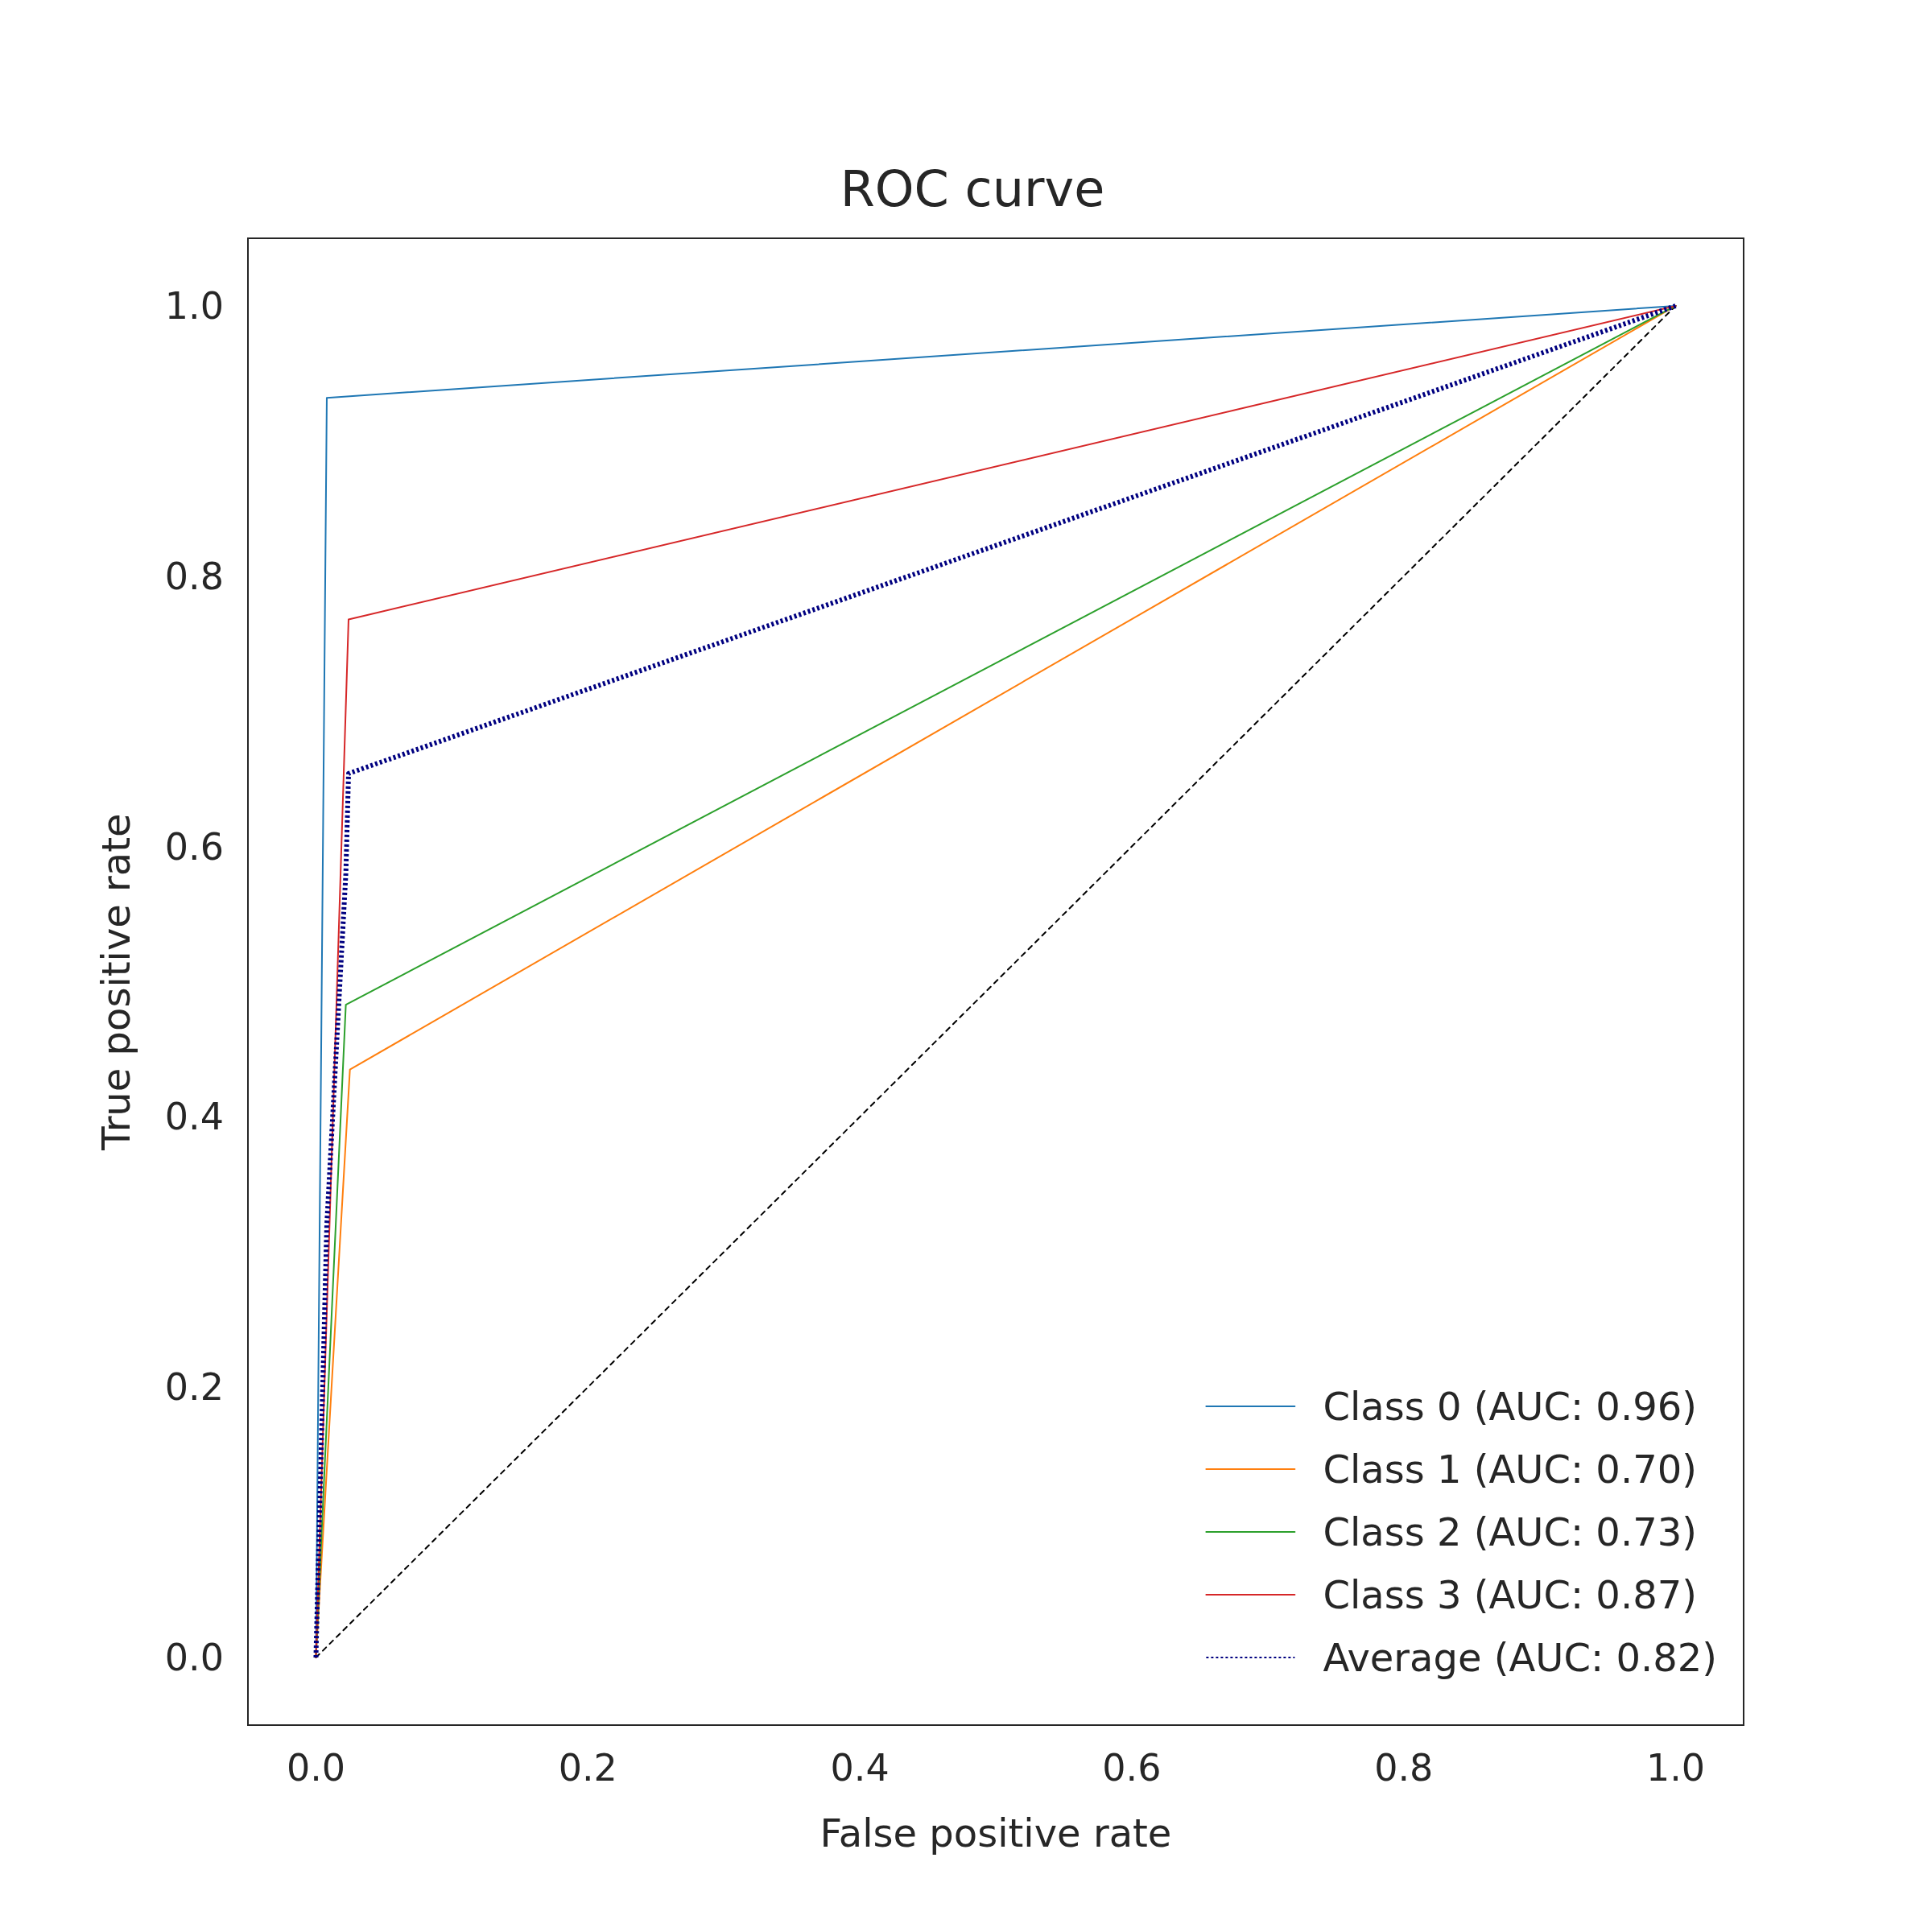  I want to click on x-tick-label: 0.8, so click(1404, 1768).